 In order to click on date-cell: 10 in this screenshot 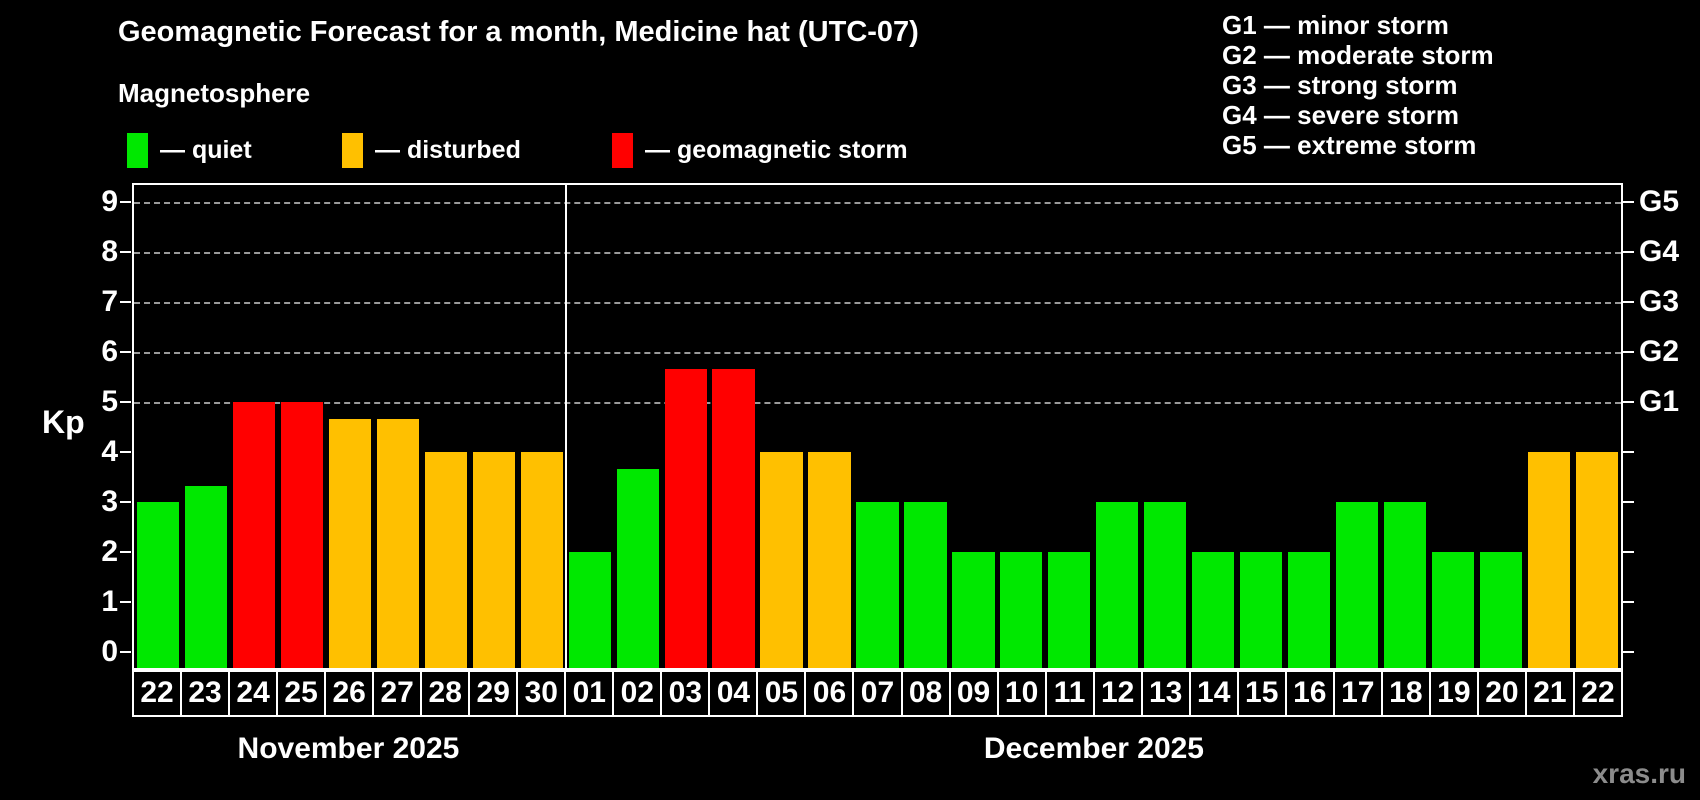, I will do `click(1021, 693)`.